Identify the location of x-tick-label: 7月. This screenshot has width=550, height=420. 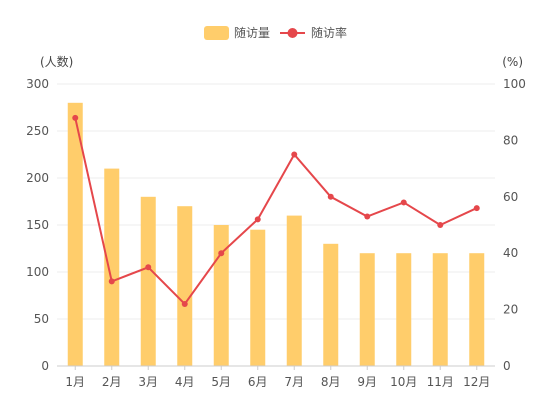
(294, 382).